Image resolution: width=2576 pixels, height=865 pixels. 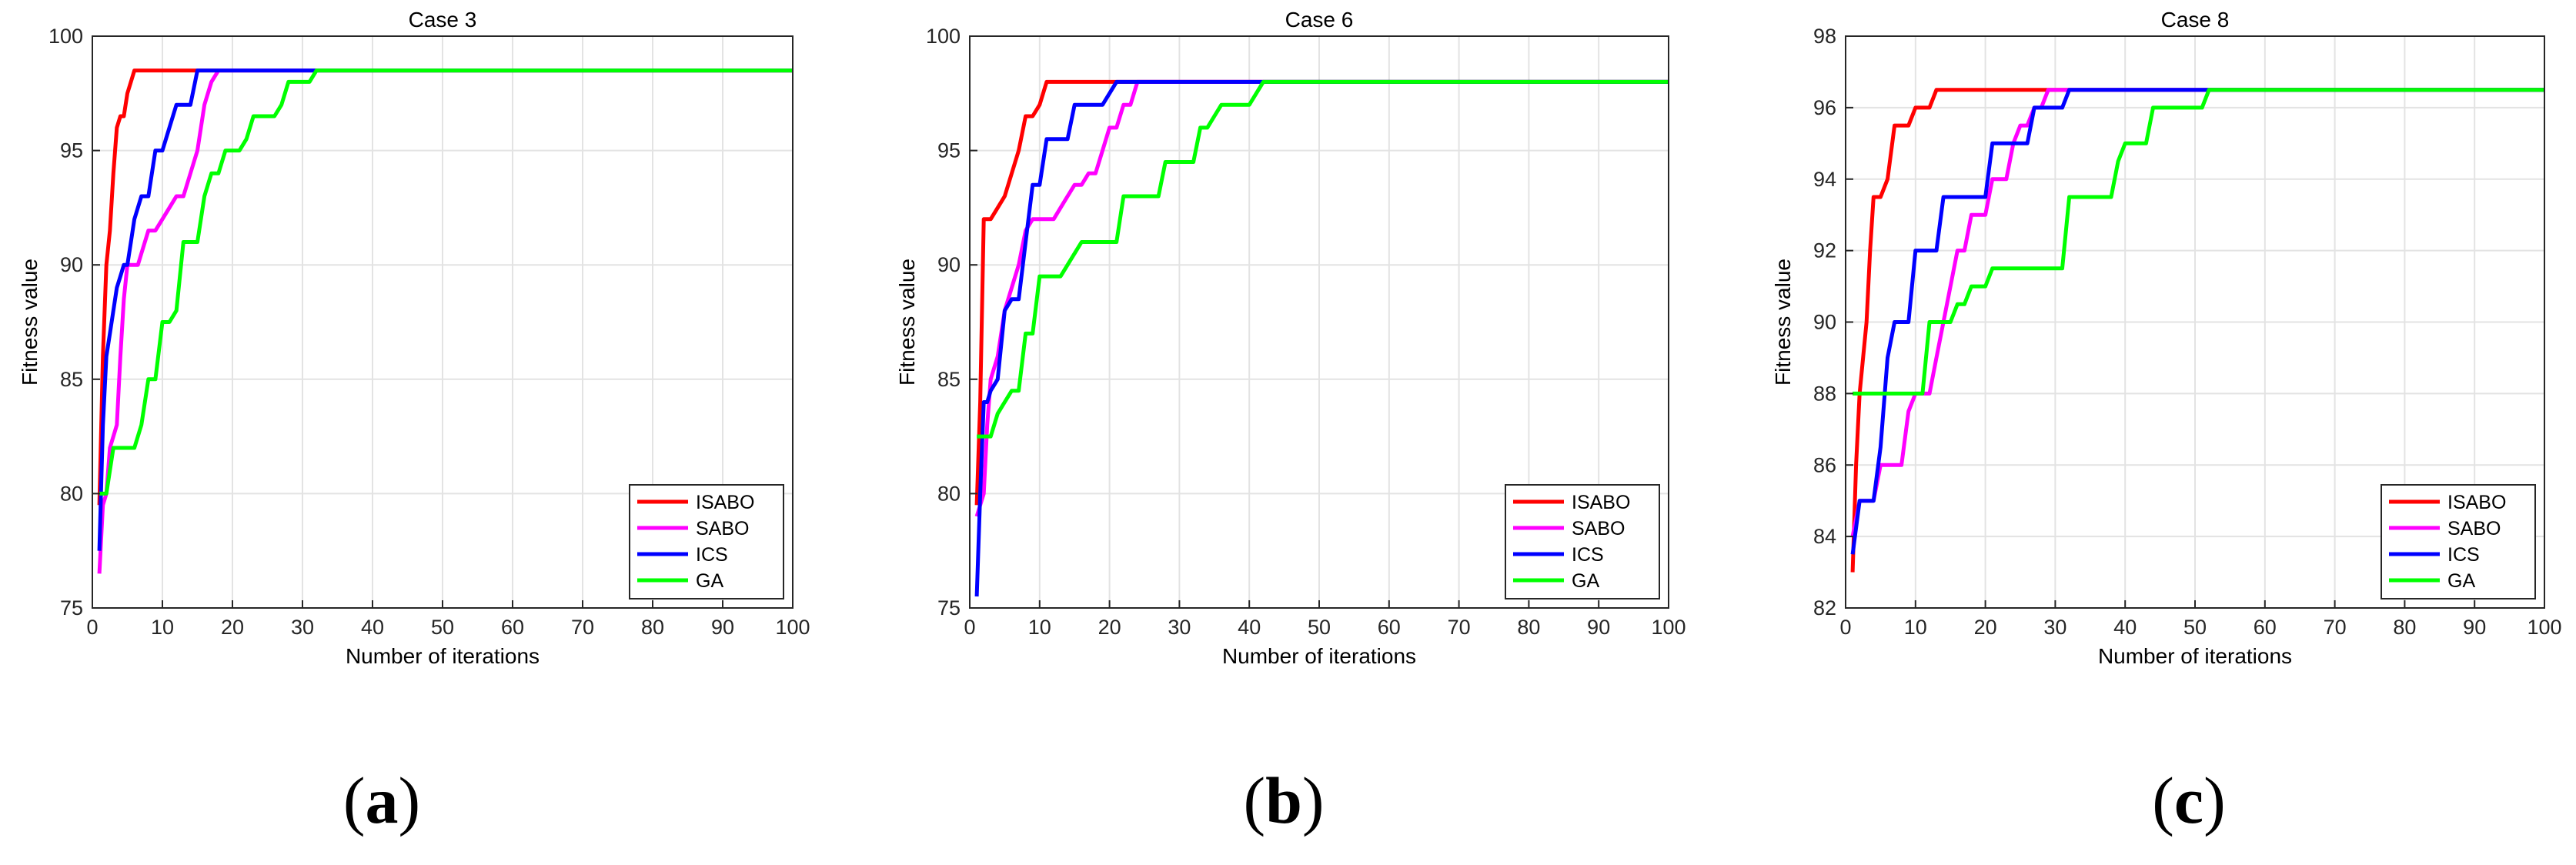 I want to click on chart-title: Case 8, so click(x=2195, y=20).